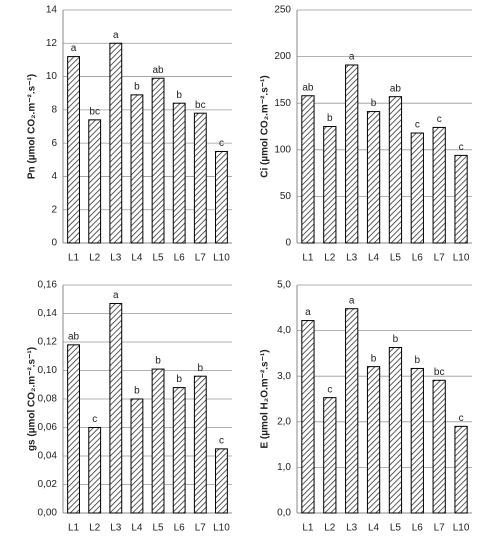 The width and height of the screenshot is (482, 539). I want to click on y-axis-label: gs (µmol CO₂.m⁻².s⁻¹), so click(32, 399).